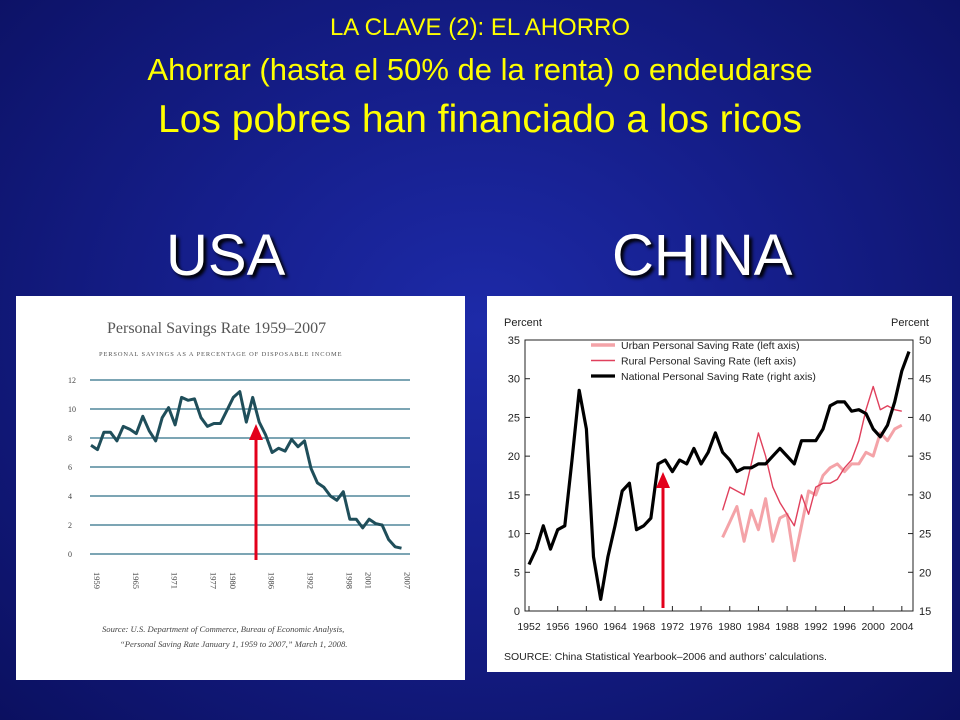  Describe the element at coordinates (216, 328) in the screenshot. I see `usa-chart-title: Personal Savings Rate 1959–2007` at that location.